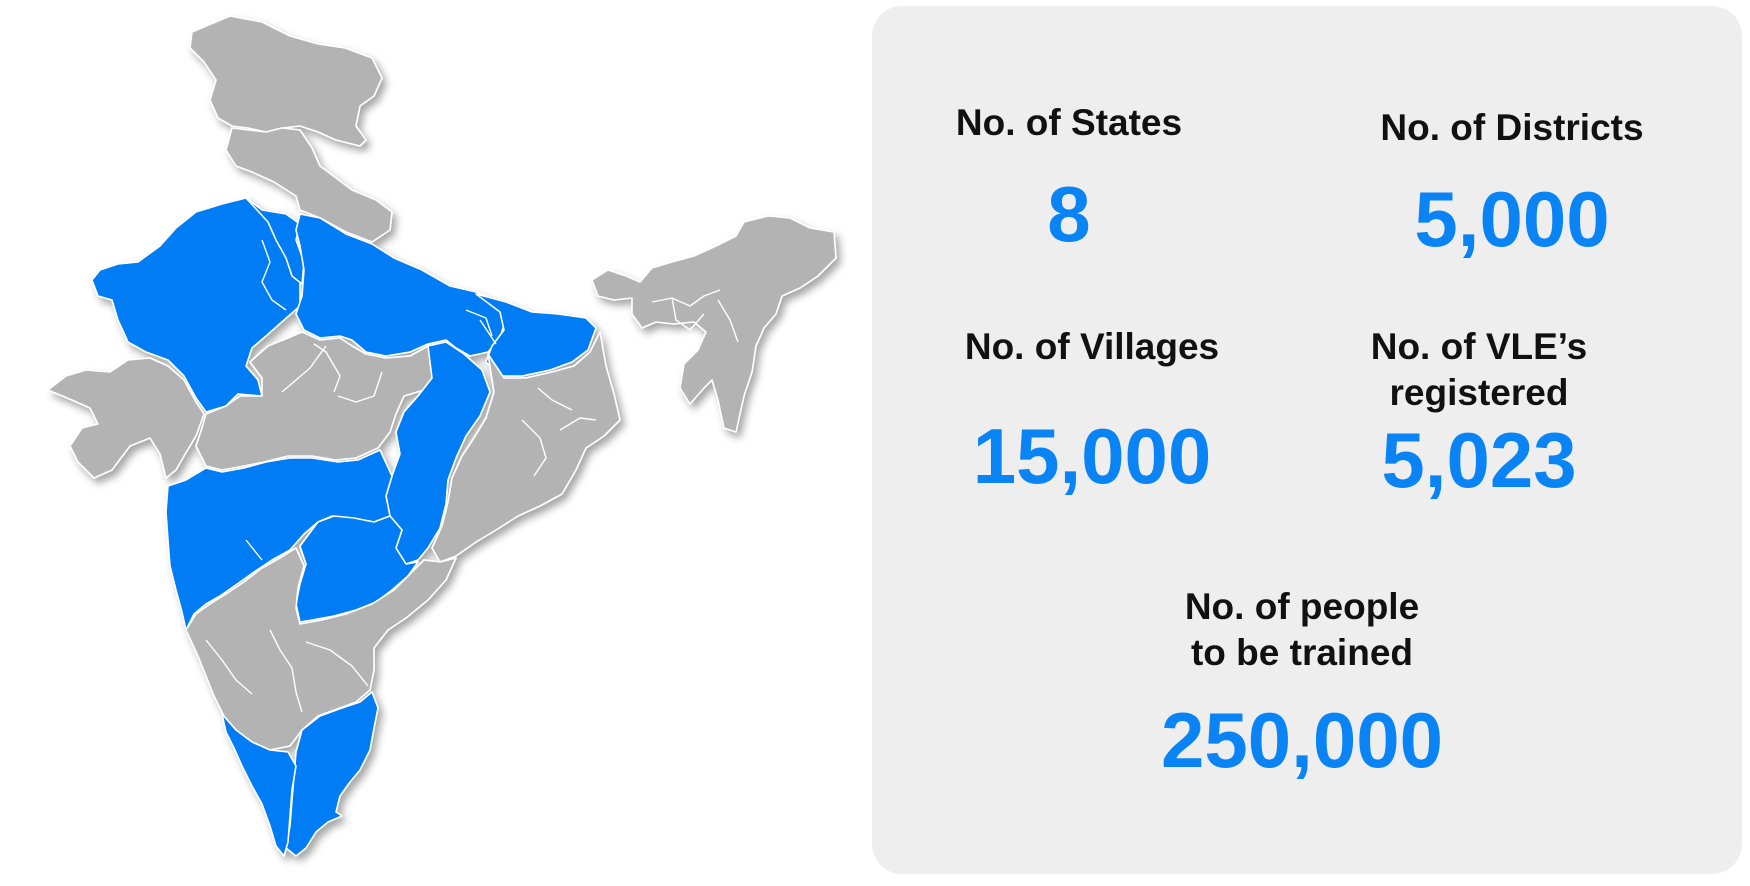 The height and width of the screenshot is (886, 1750). I want to click on stat-people-label-line2: to be trained, so click(1302, 652).